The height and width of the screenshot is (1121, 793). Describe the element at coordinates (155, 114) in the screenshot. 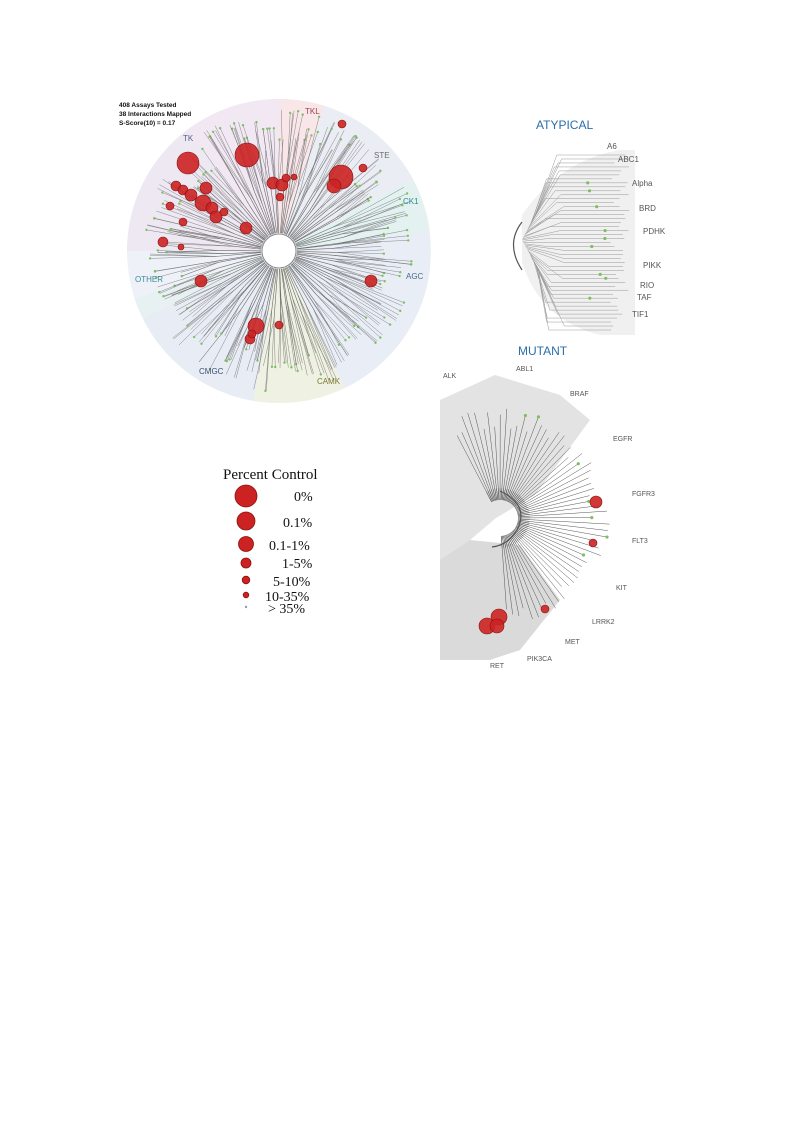

I see `interactions-mapped-text: 38 Interactions Mapped` at that location.